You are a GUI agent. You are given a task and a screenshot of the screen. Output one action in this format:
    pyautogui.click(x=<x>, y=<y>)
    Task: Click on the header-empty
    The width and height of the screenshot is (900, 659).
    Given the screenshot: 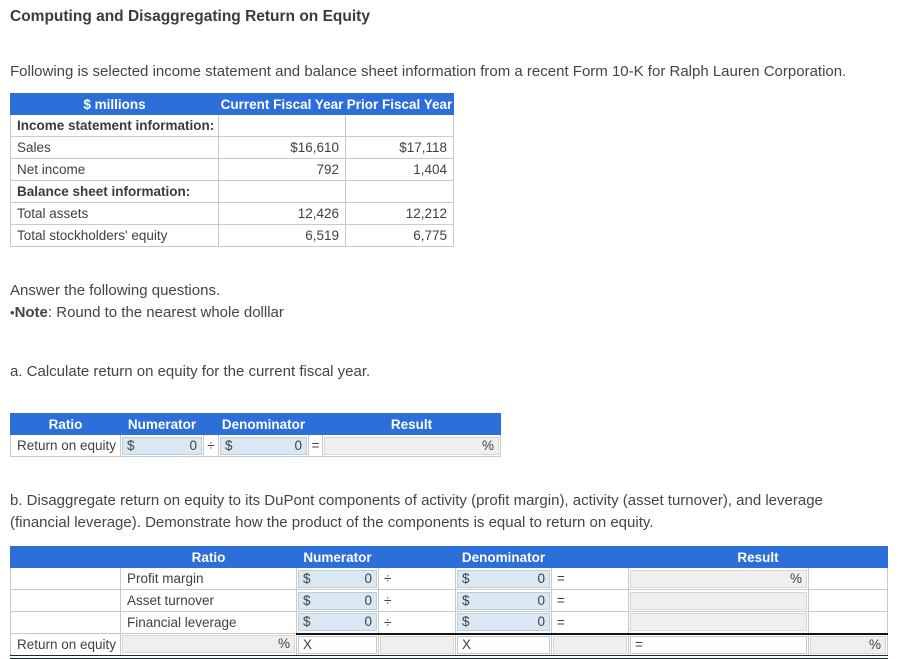 What is the action you would take?
    pyautogui.click(x=65, y=557)
    